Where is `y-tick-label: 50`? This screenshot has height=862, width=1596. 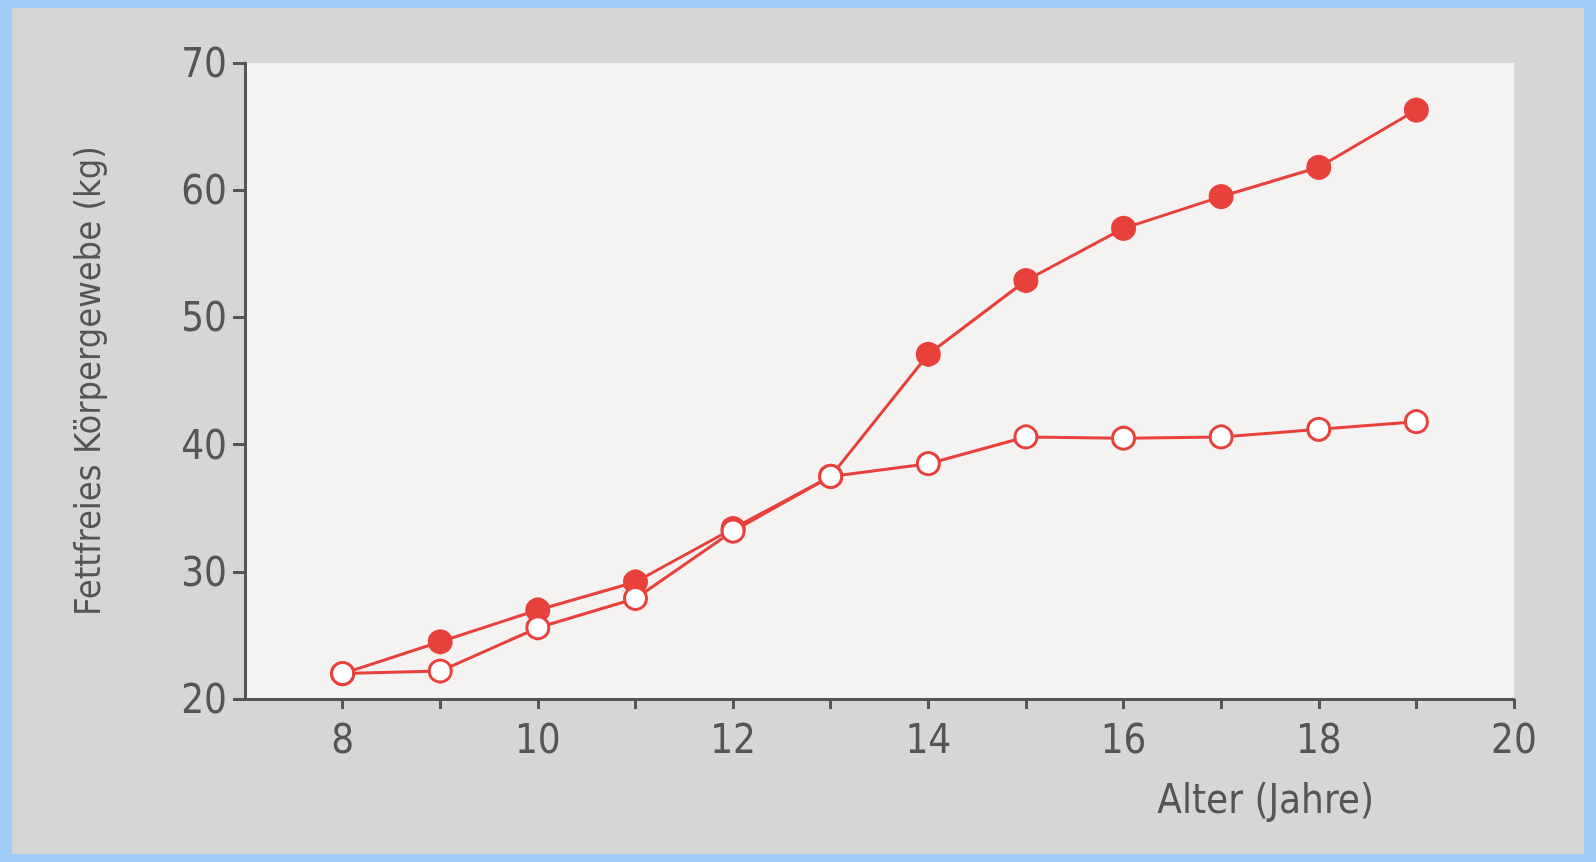
y-tick-label: 50 is located at coordinates (204, 317).